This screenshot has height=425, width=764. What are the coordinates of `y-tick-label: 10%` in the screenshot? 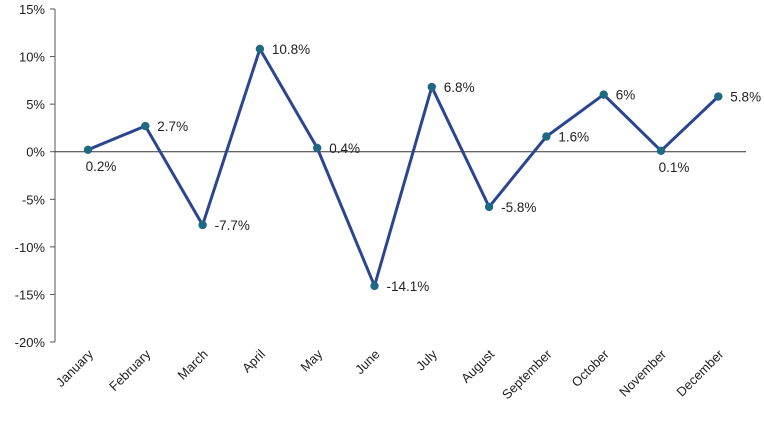 It's located at (32, 57).